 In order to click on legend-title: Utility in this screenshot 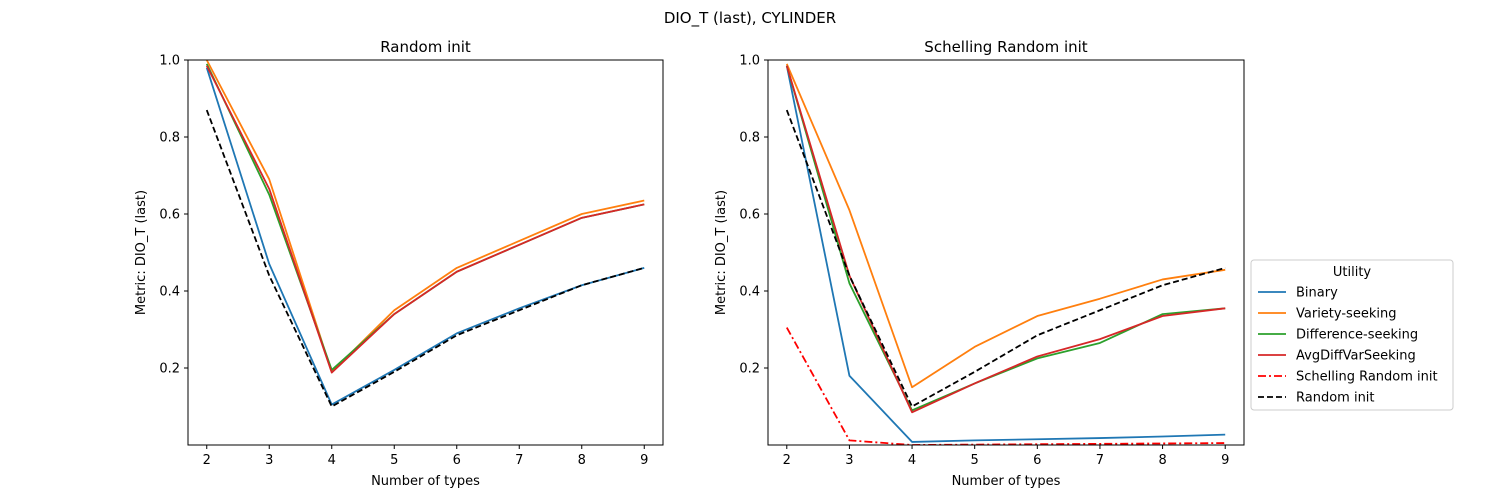, I will do `click(1352, 272)`.